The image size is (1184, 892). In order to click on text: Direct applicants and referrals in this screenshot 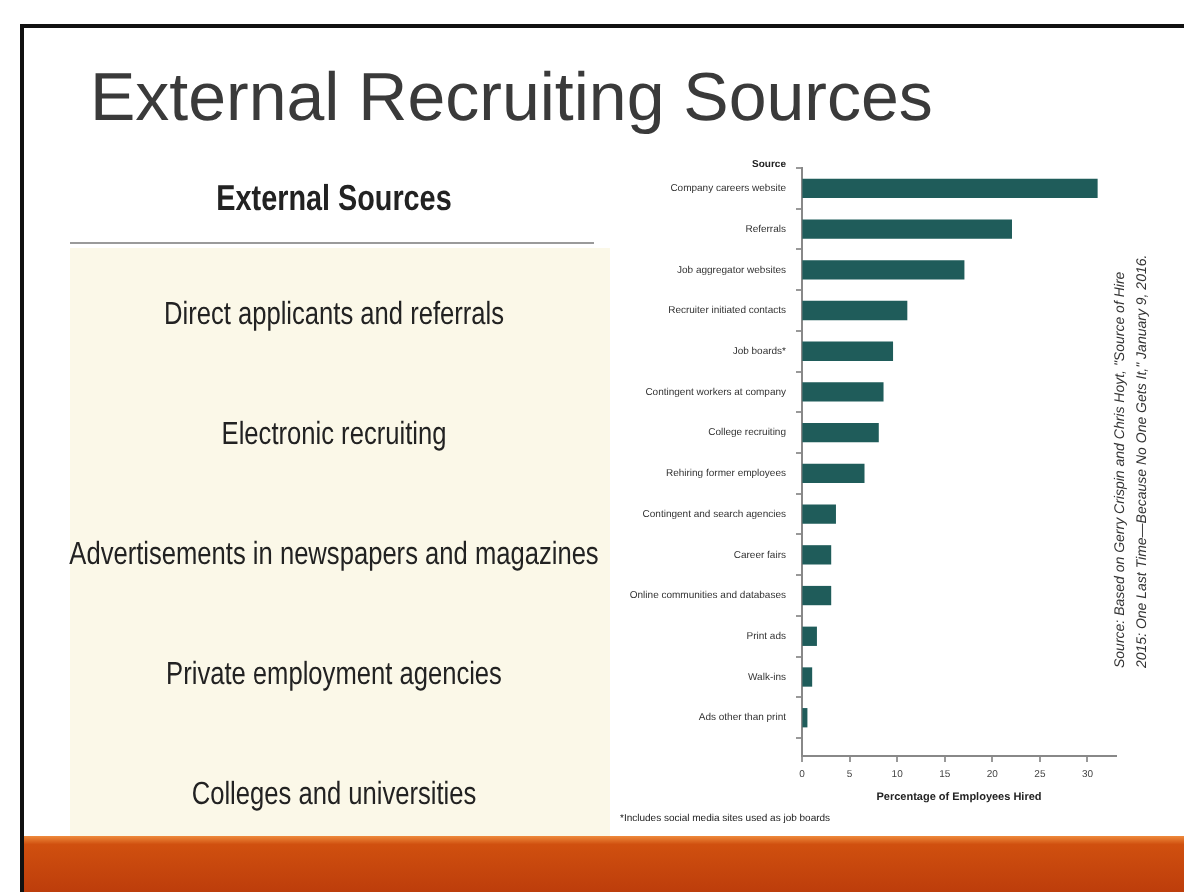, I will do `click(334, 316)`.